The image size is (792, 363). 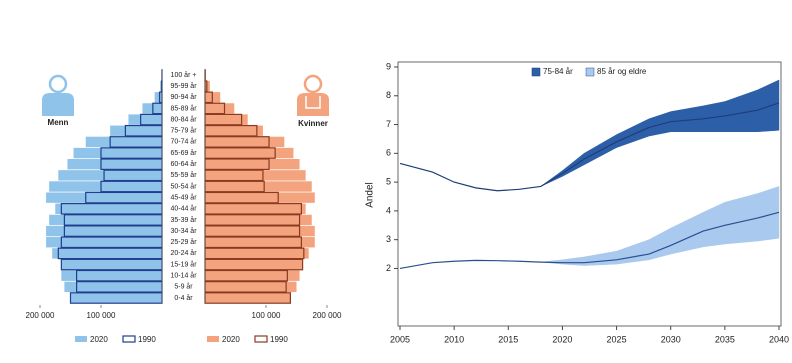 I want to click on y-axis-label: Andel, so click(x=370, y=195).